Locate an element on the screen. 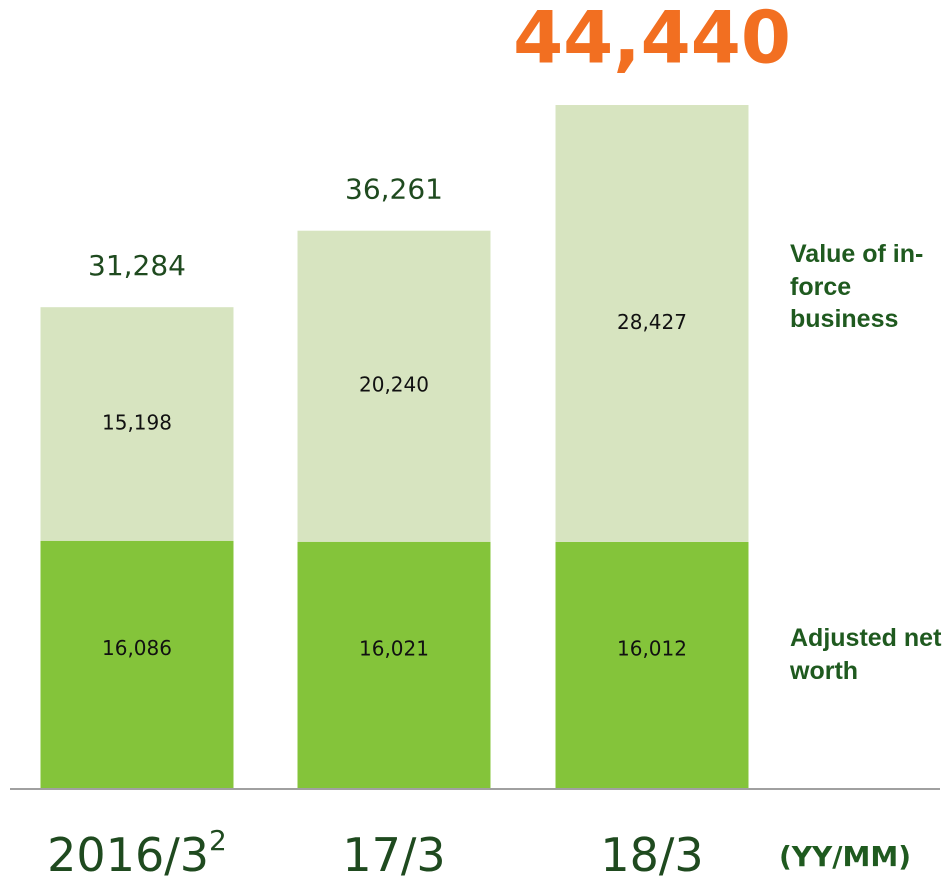 The height and width of the screenshot is (887, 942). total-label: 36,261 is located at coordinates (394, 189).